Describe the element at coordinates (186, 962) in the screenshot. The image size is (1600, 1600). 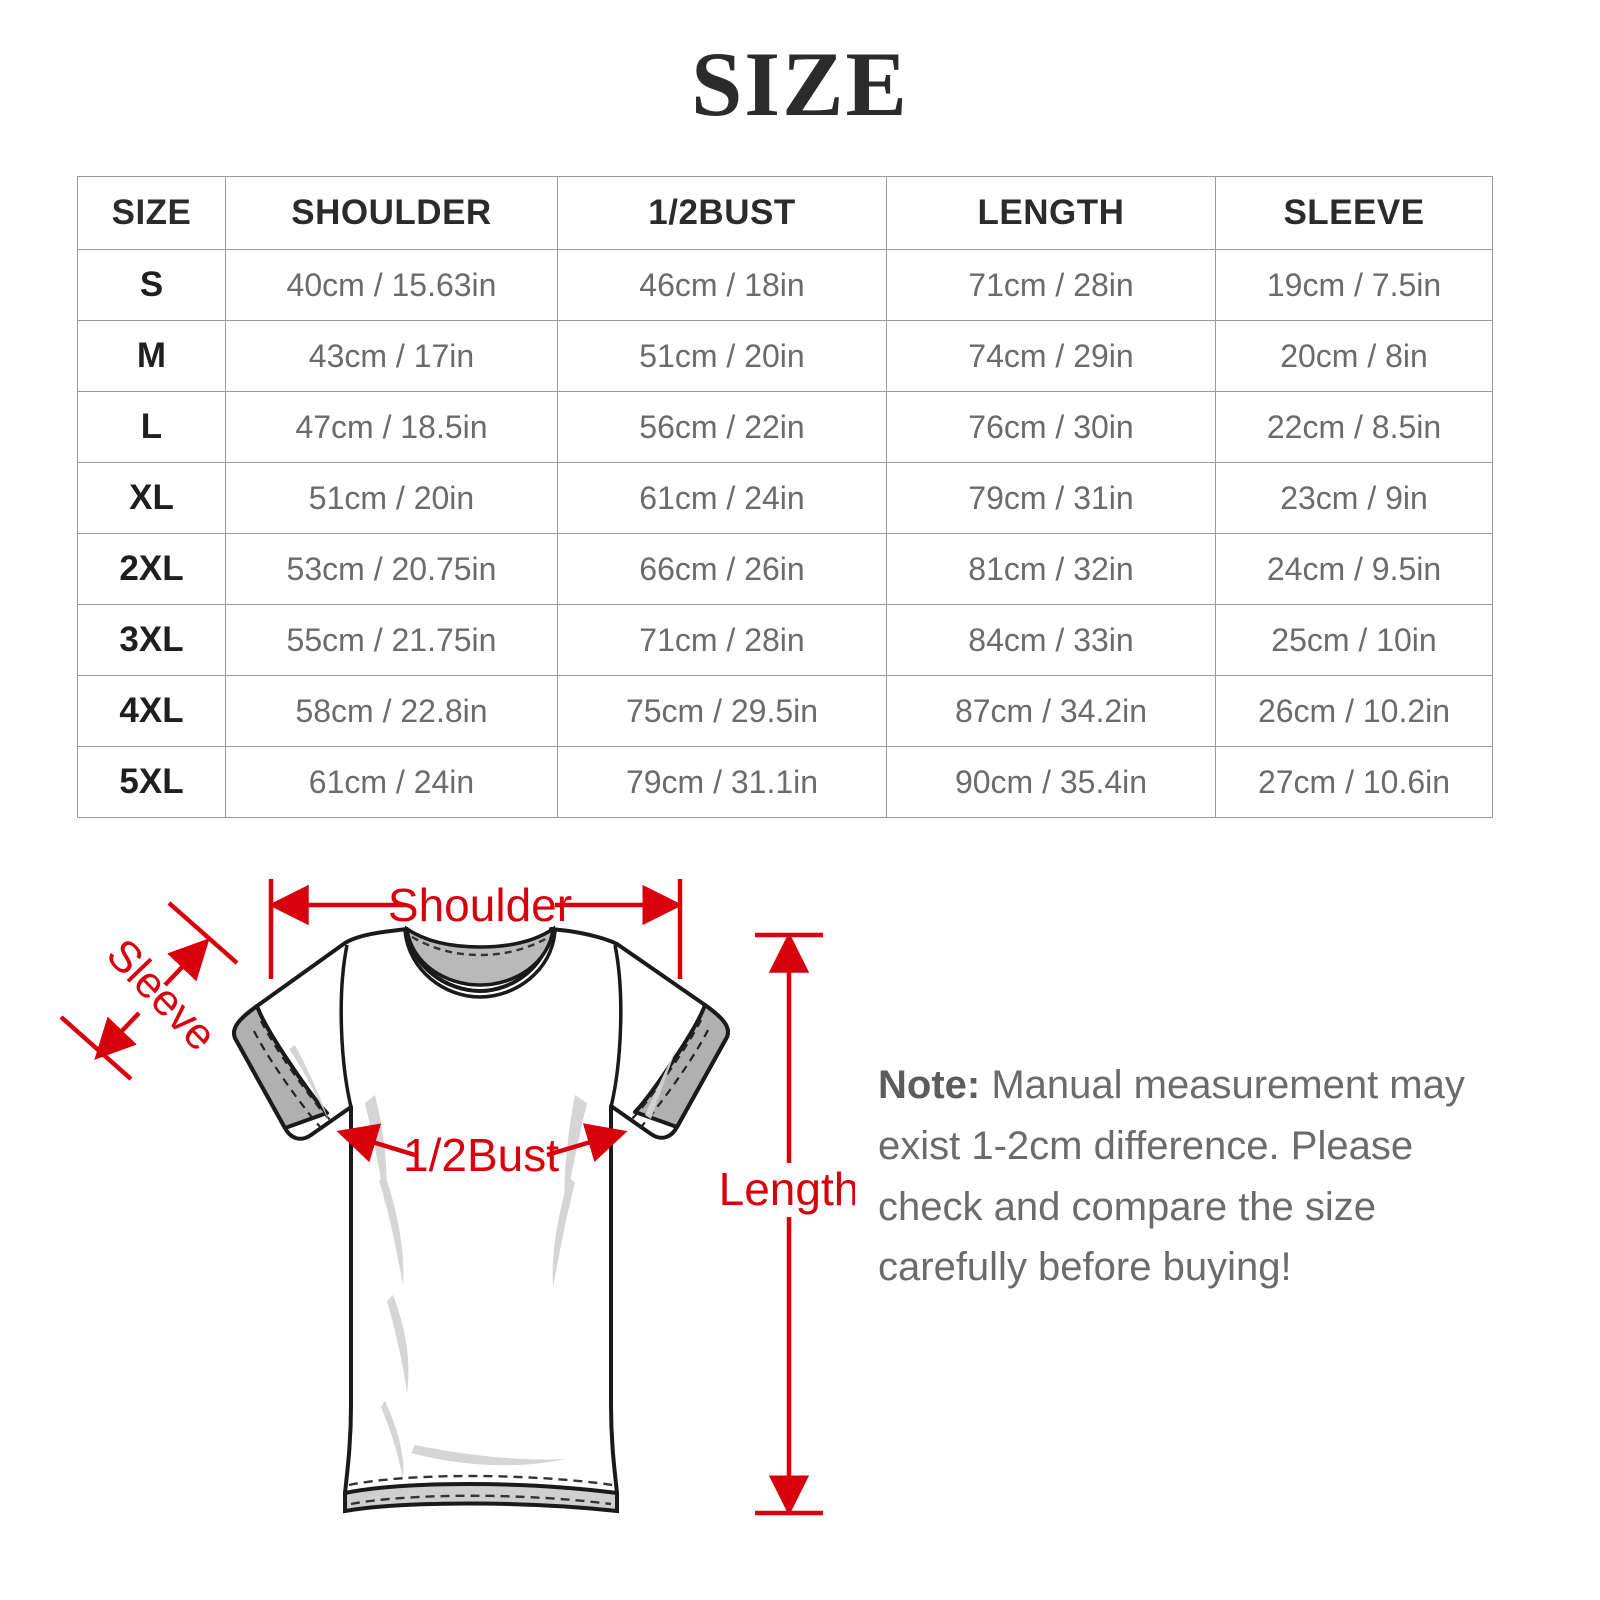
I see `sleeve-arrow-up` at that location.